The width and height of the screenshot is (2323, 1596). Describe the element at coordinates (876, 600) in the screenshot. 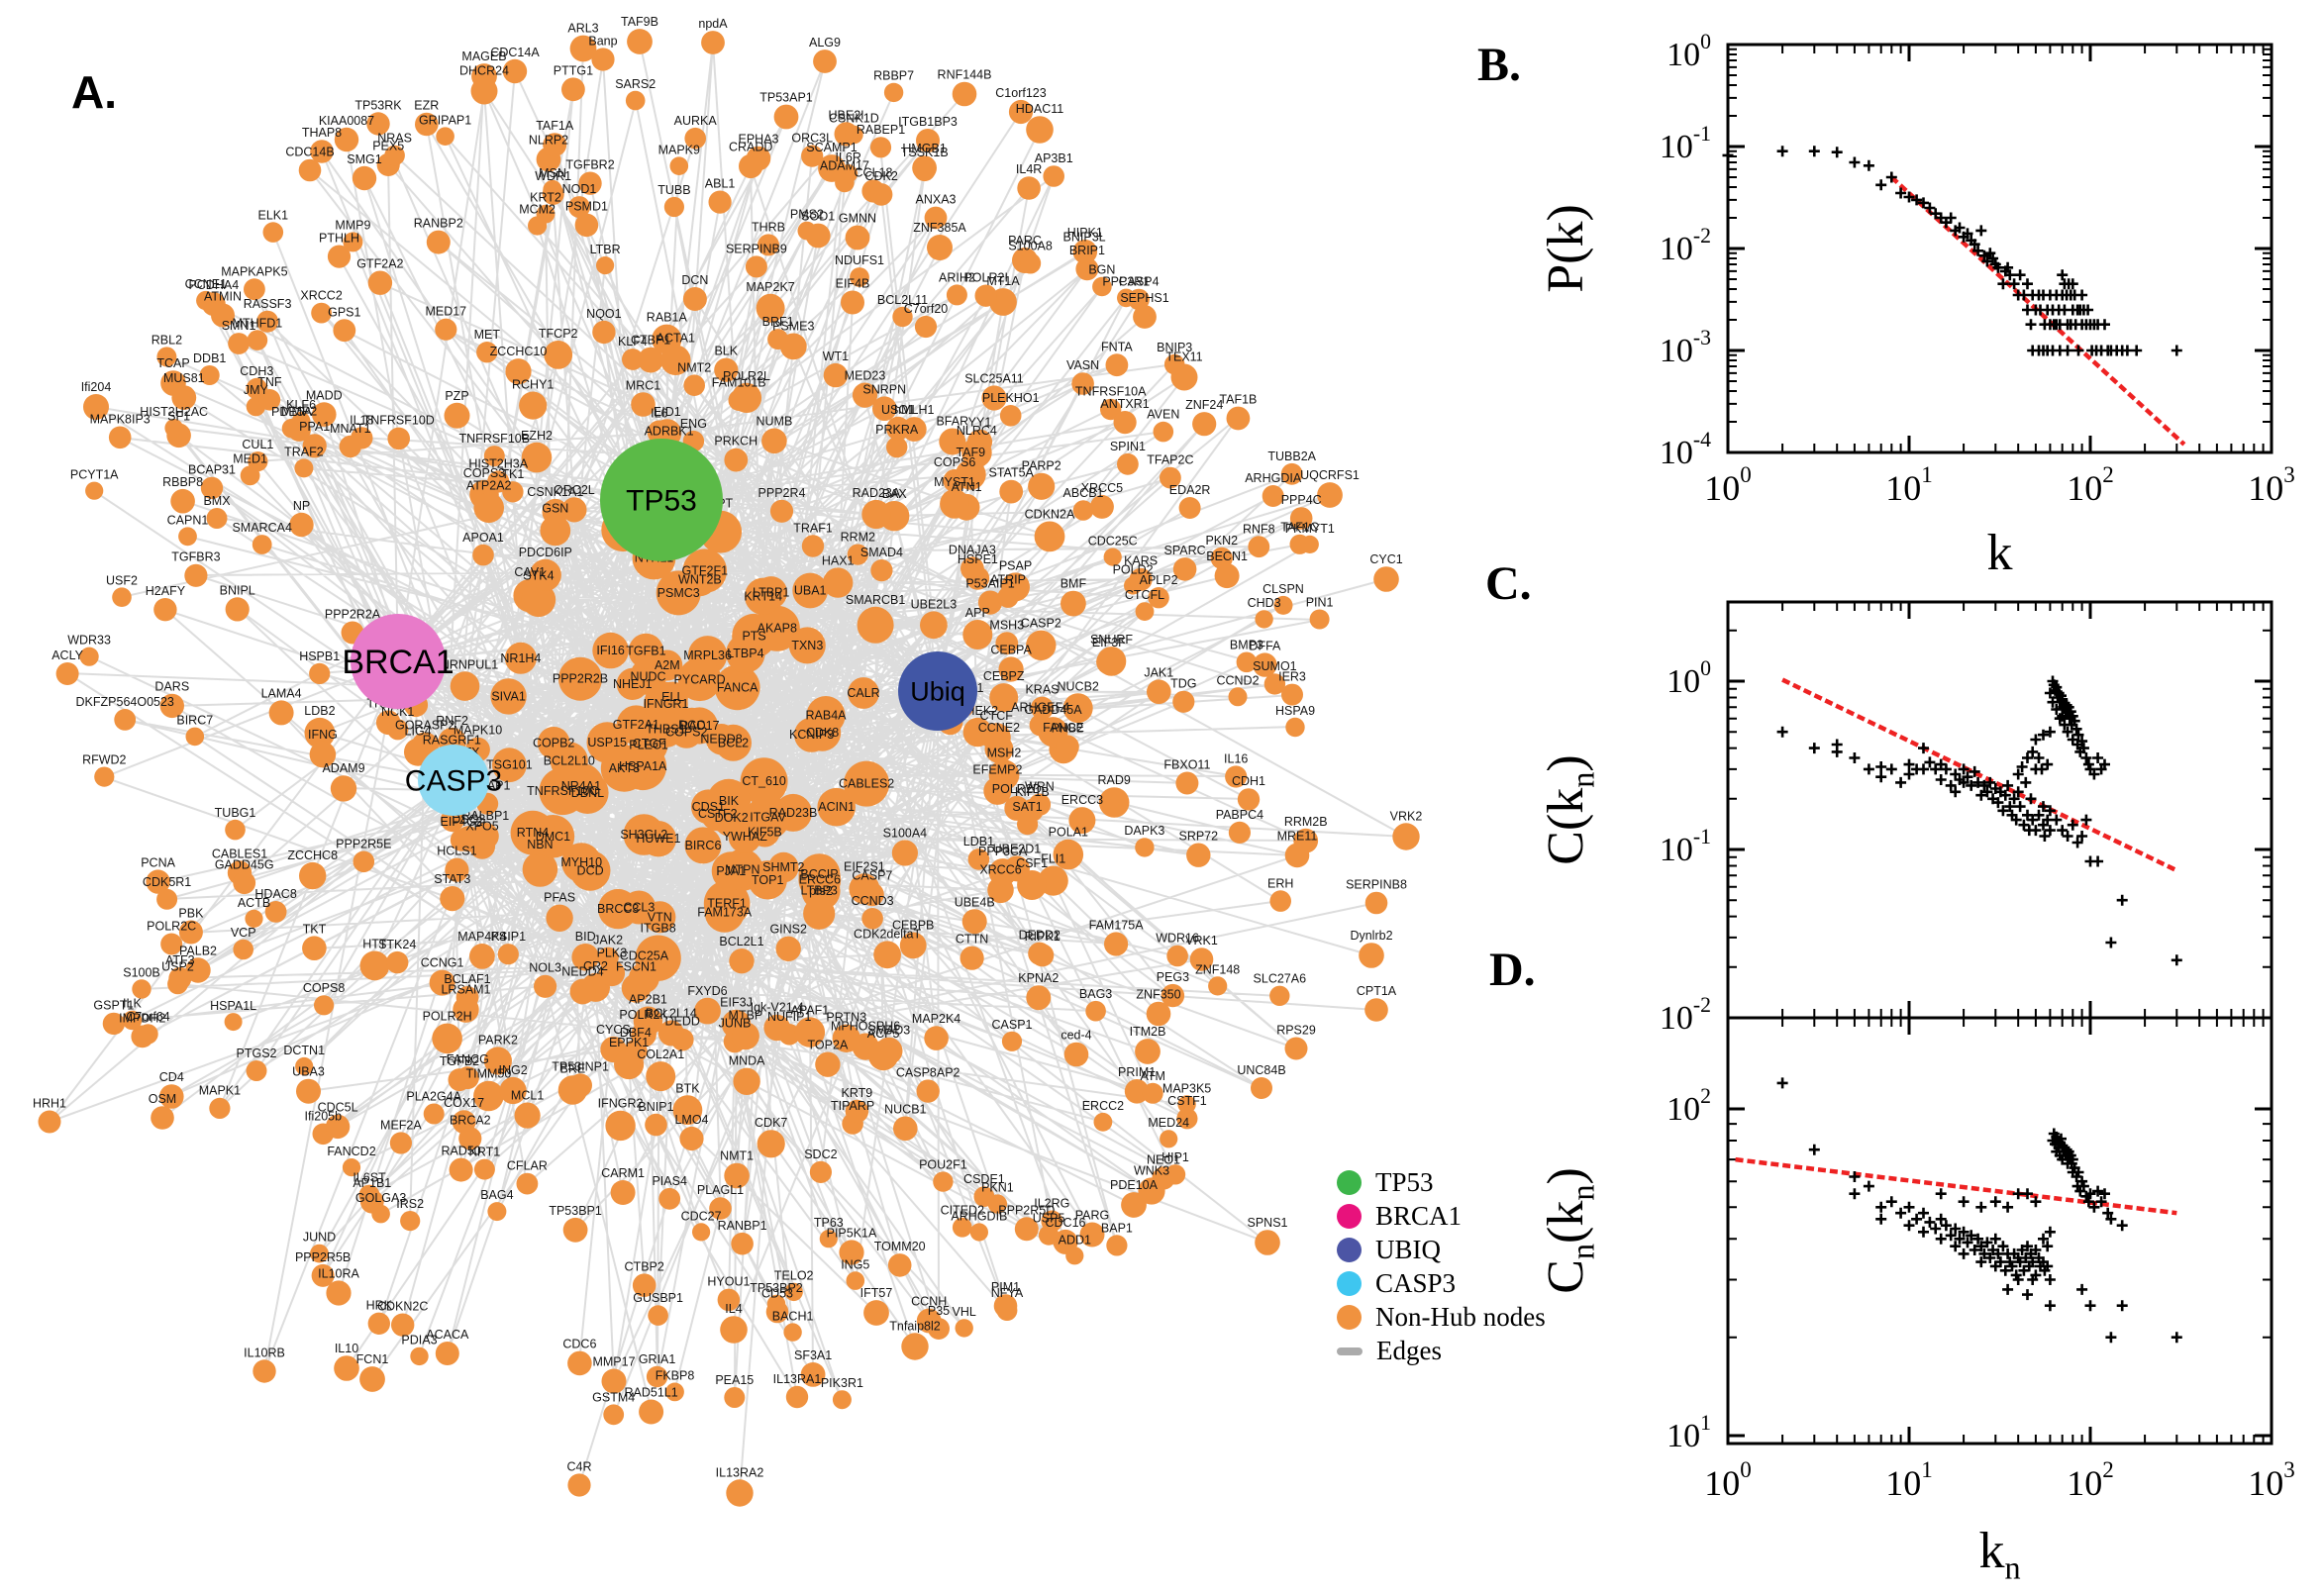

I see `network-node-label: SMARCB1` at that location.